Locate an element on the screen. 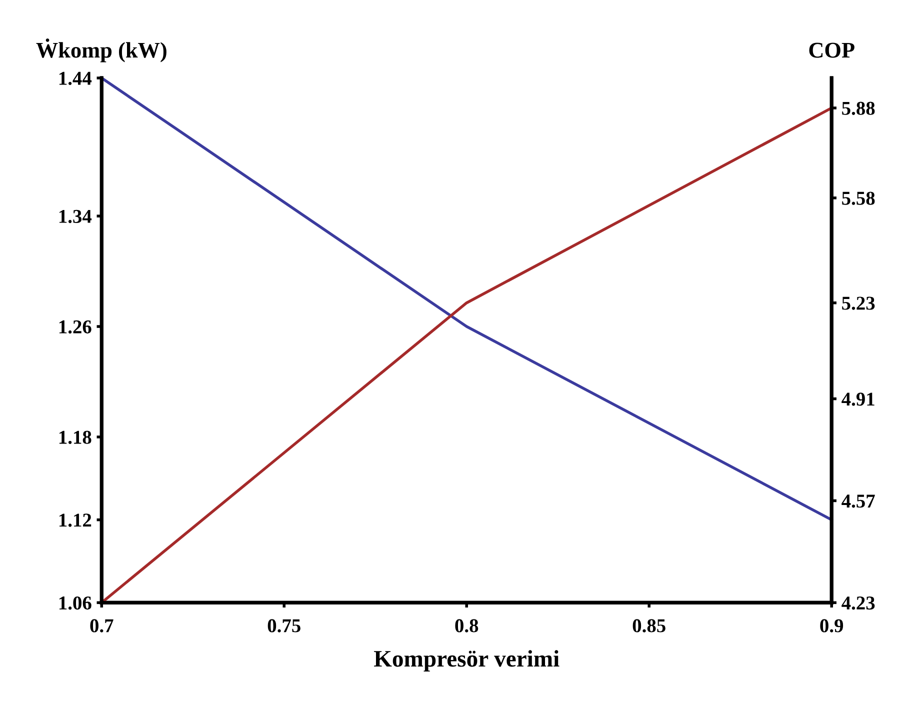 The image size is (924, 709). x-tick-label: 0.7 is located at coordinates (102, 625).